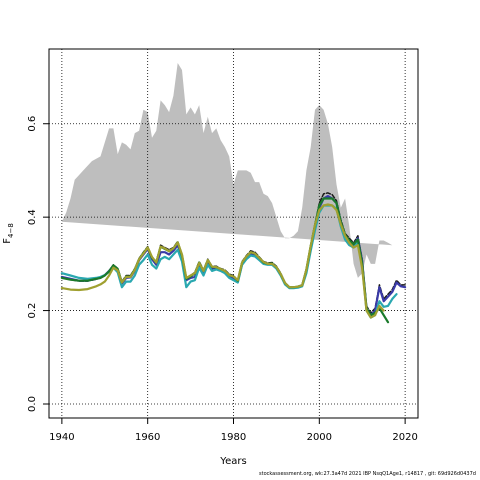 This screenshot has height=480, width=480. I want to click on y-tick-label-0.2: 0.2, so click(32, 311).